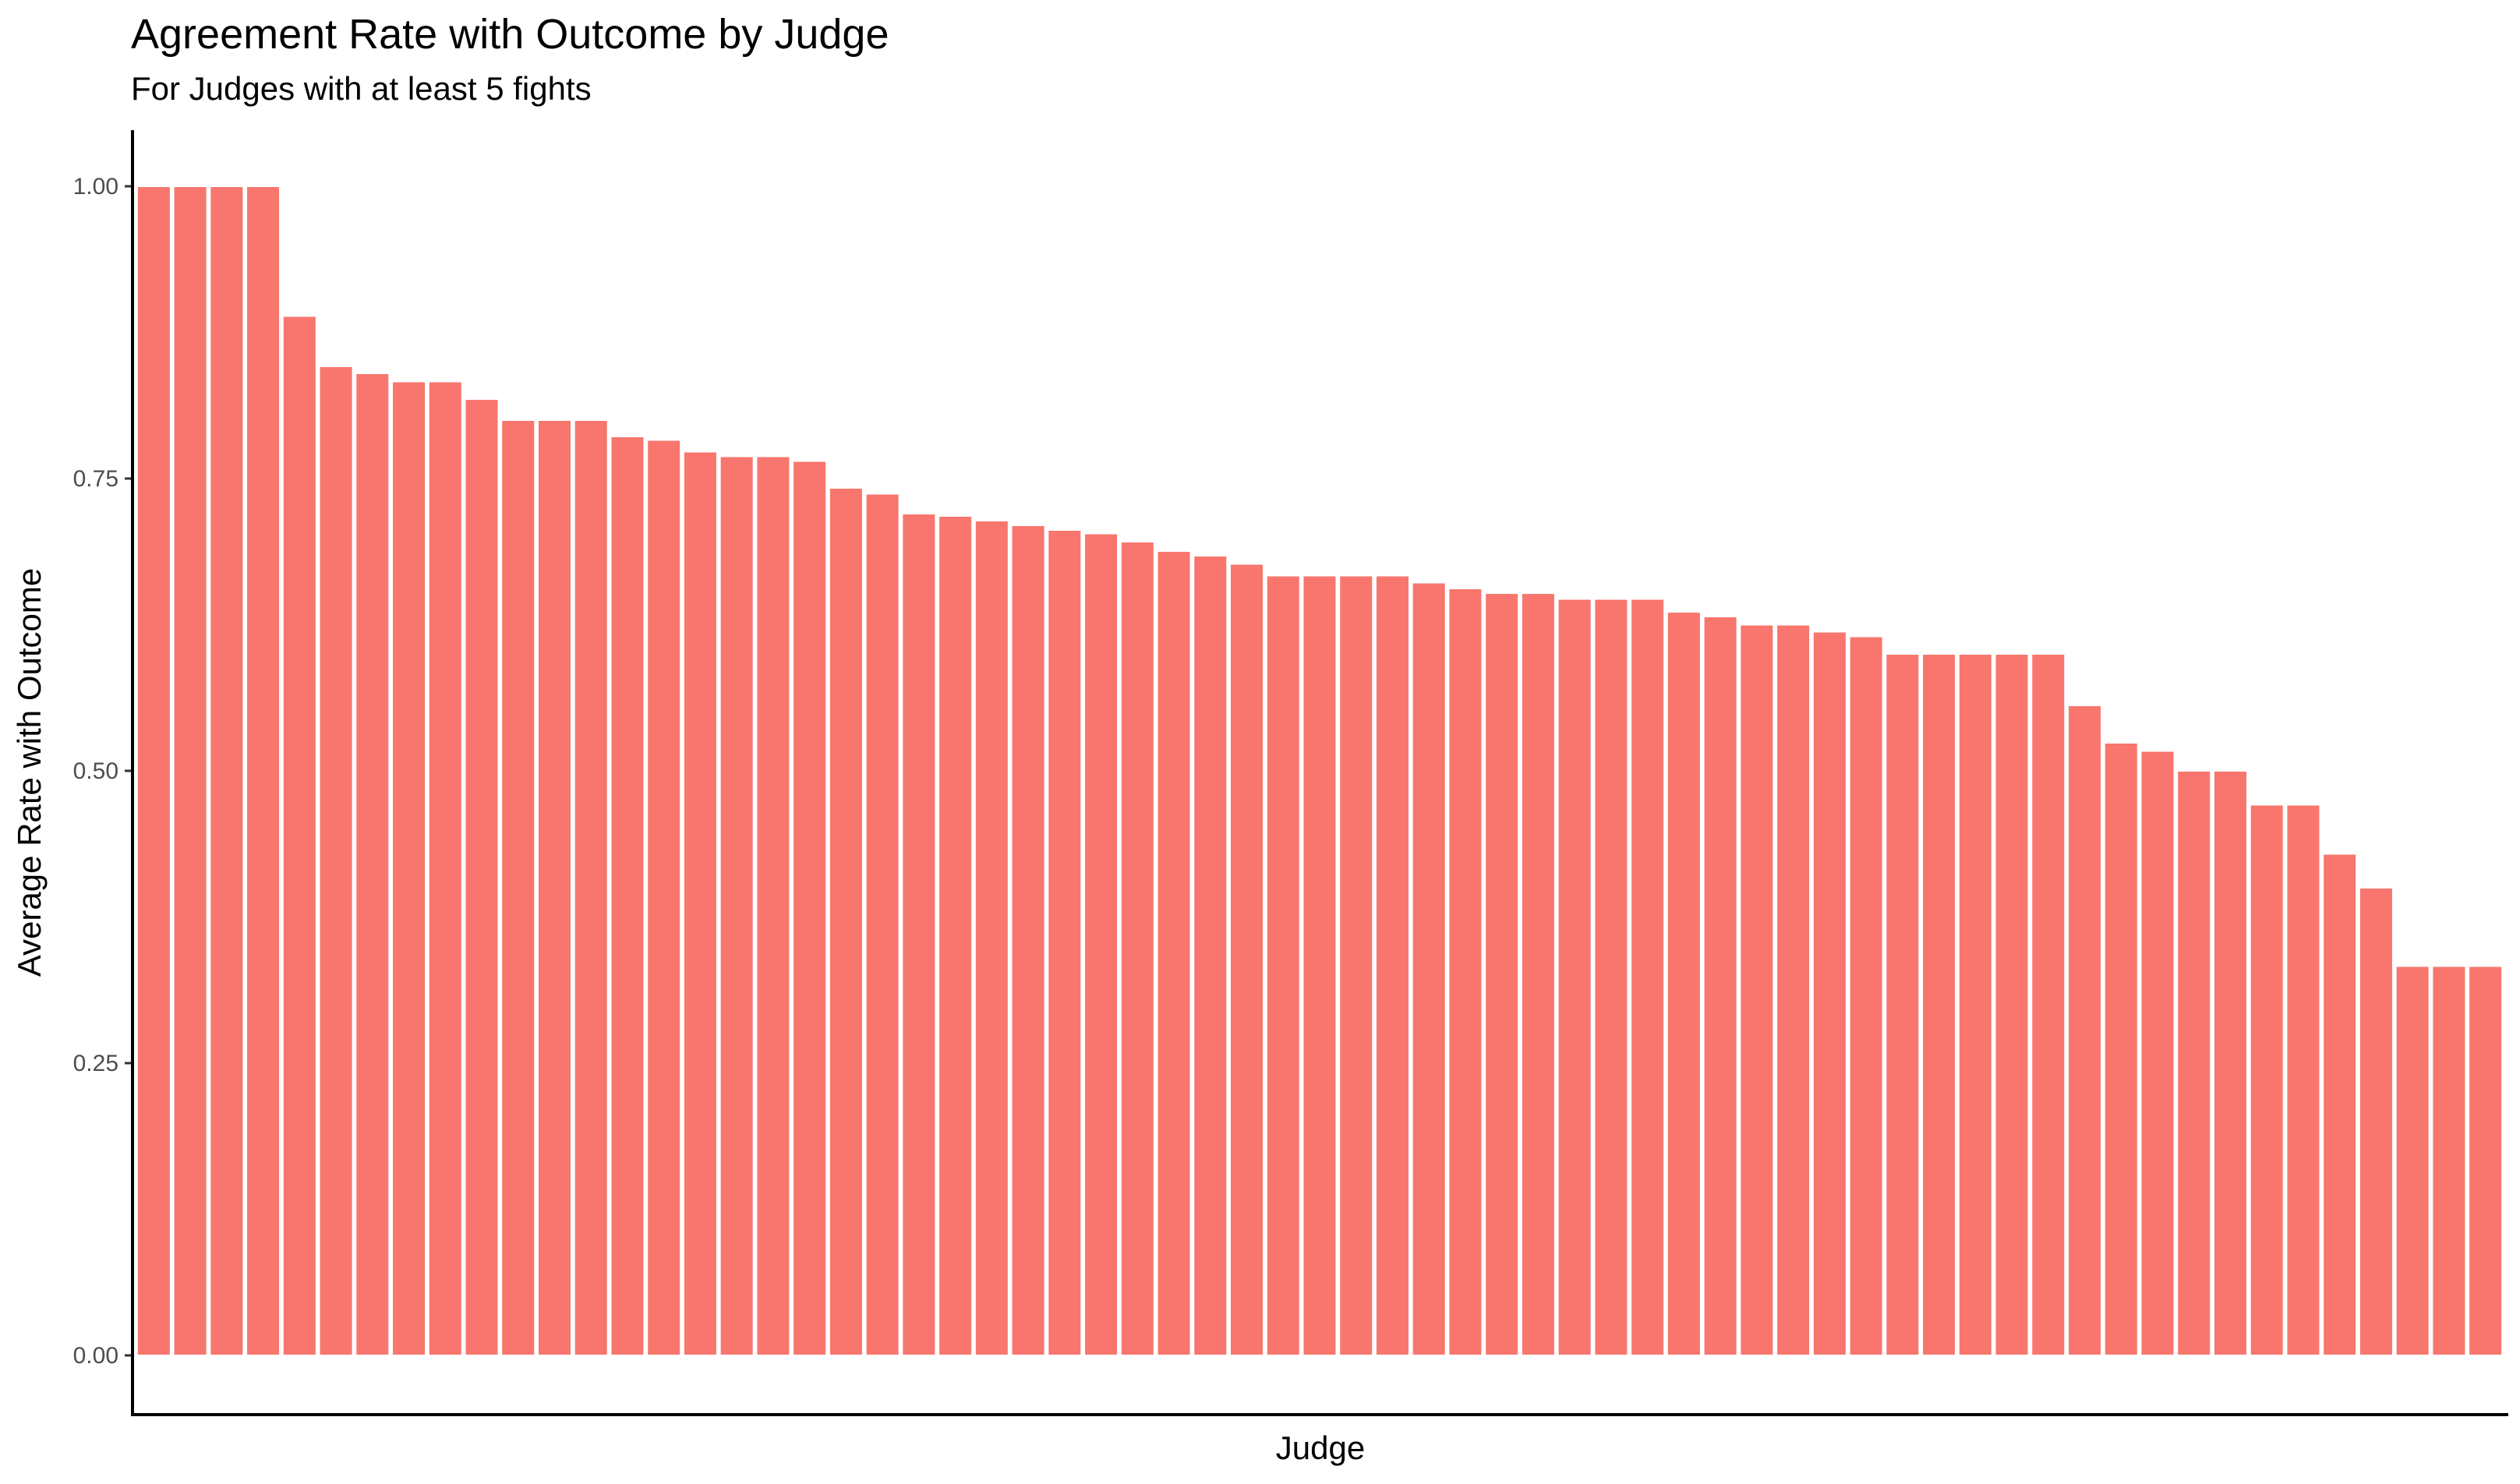  I want to click on chart-subtitle: For Judges with at least 5 fights, so click(362, 88).